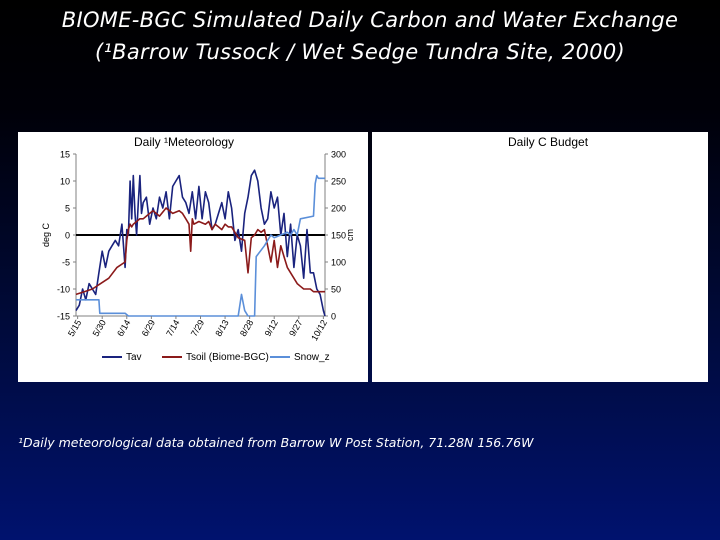  Describe the element at coordinates (148, 328) in the screenshot. I see `x-tick-label: 6/29` at that location.